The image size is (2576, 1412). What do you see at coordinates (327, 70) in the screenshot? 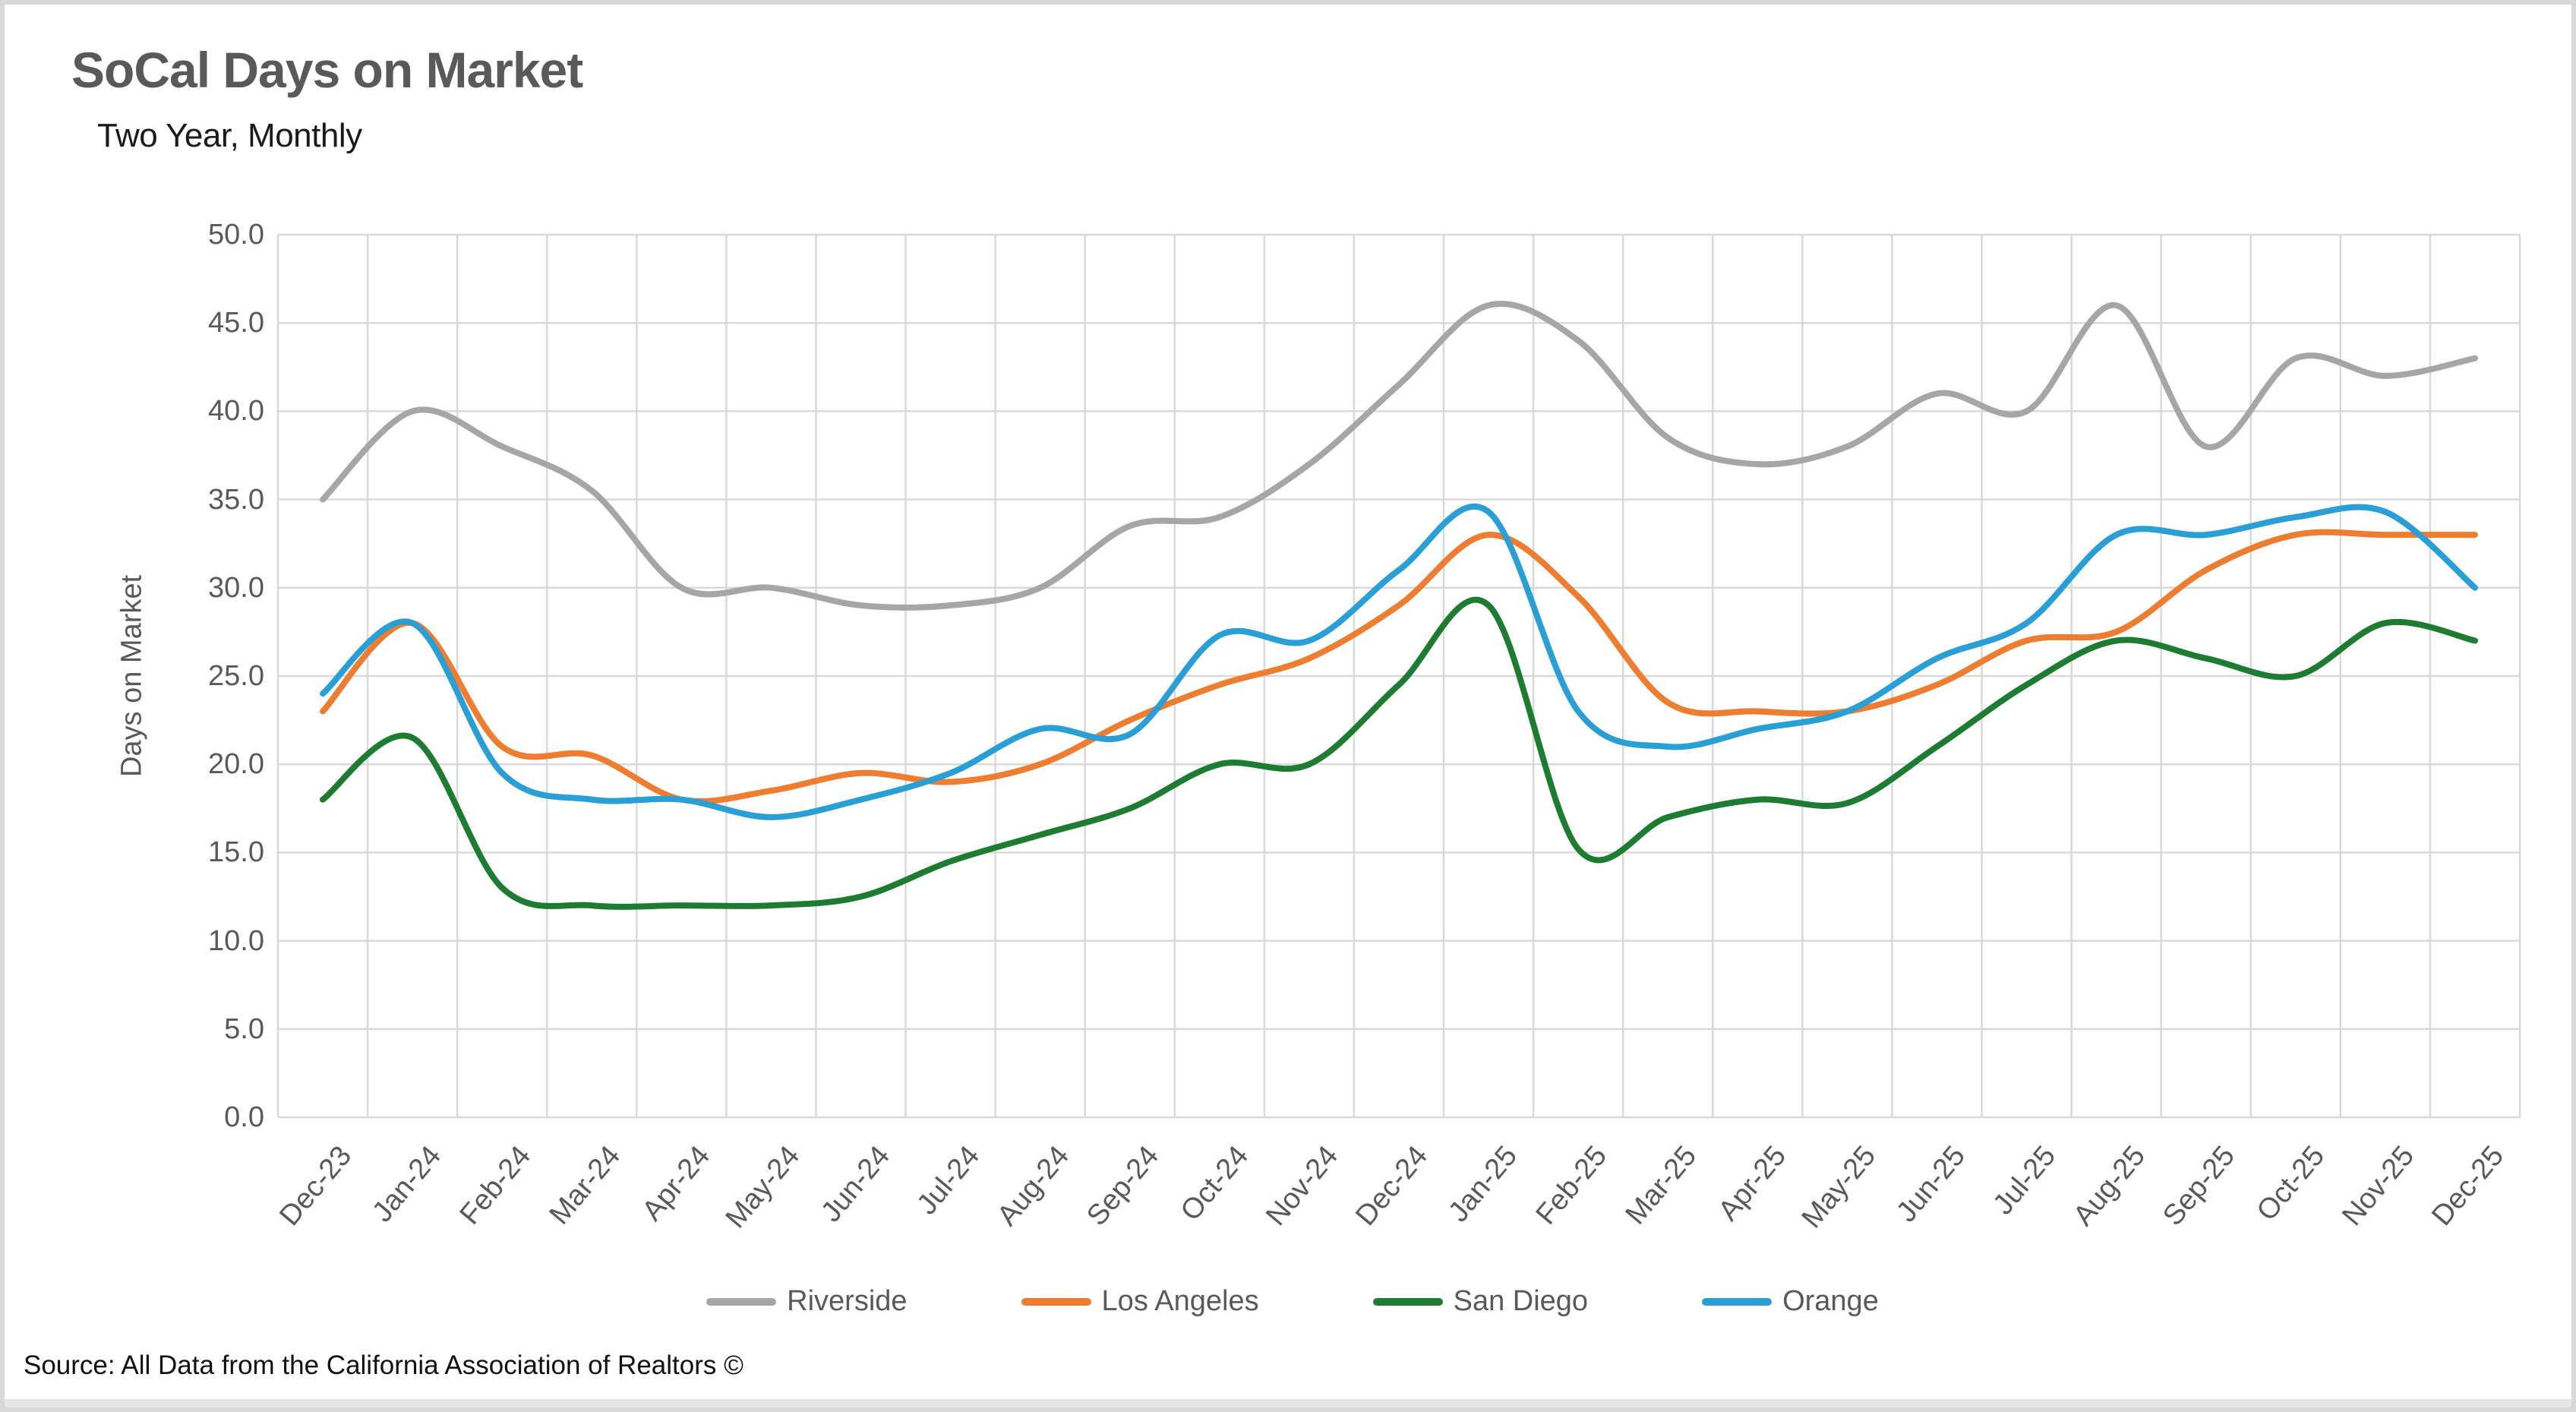
I see `chart-title: SoCal Days on Market` at bounding box center [327, 70].